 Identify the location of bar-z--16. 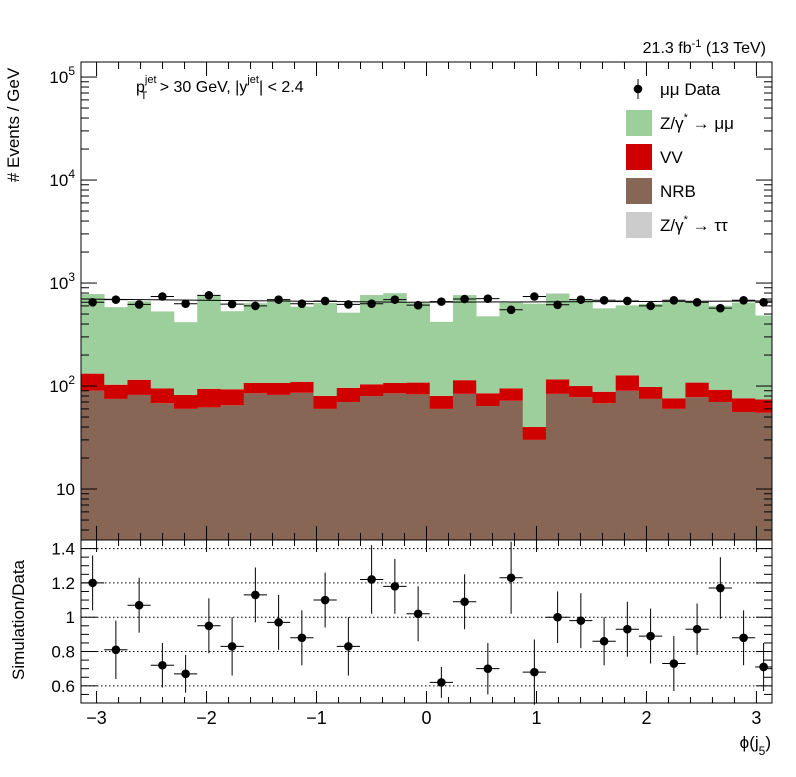
(464, 338).